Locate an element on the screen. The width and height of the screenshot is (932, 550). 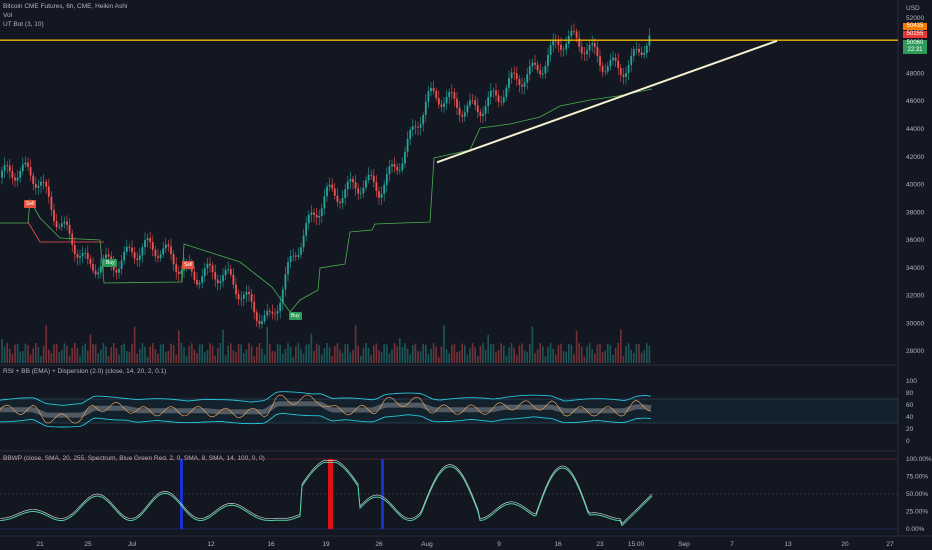
price-tag-middle: 50255 is located at coordinates (915, 34).